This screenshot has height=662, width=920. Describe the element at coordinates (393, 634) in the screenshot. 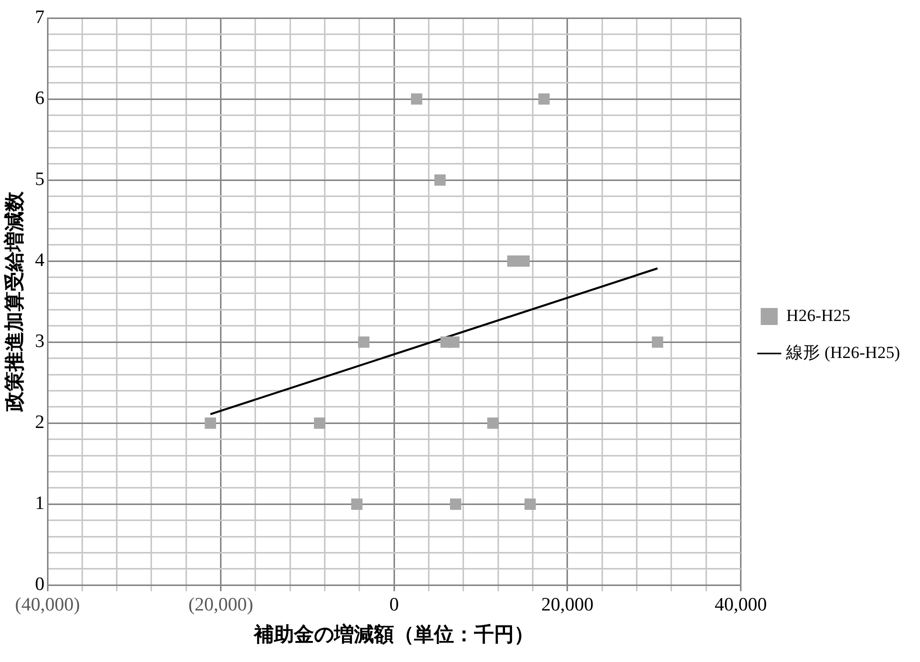

I see `x-axis-title: 補助金の増減額（単位：千円）` at that location.